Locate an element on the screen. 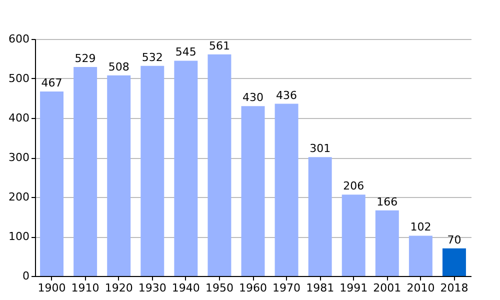 This screenshot has height=300, width=500. x-tick-label: 1970 is located at coordinates (286, 288).